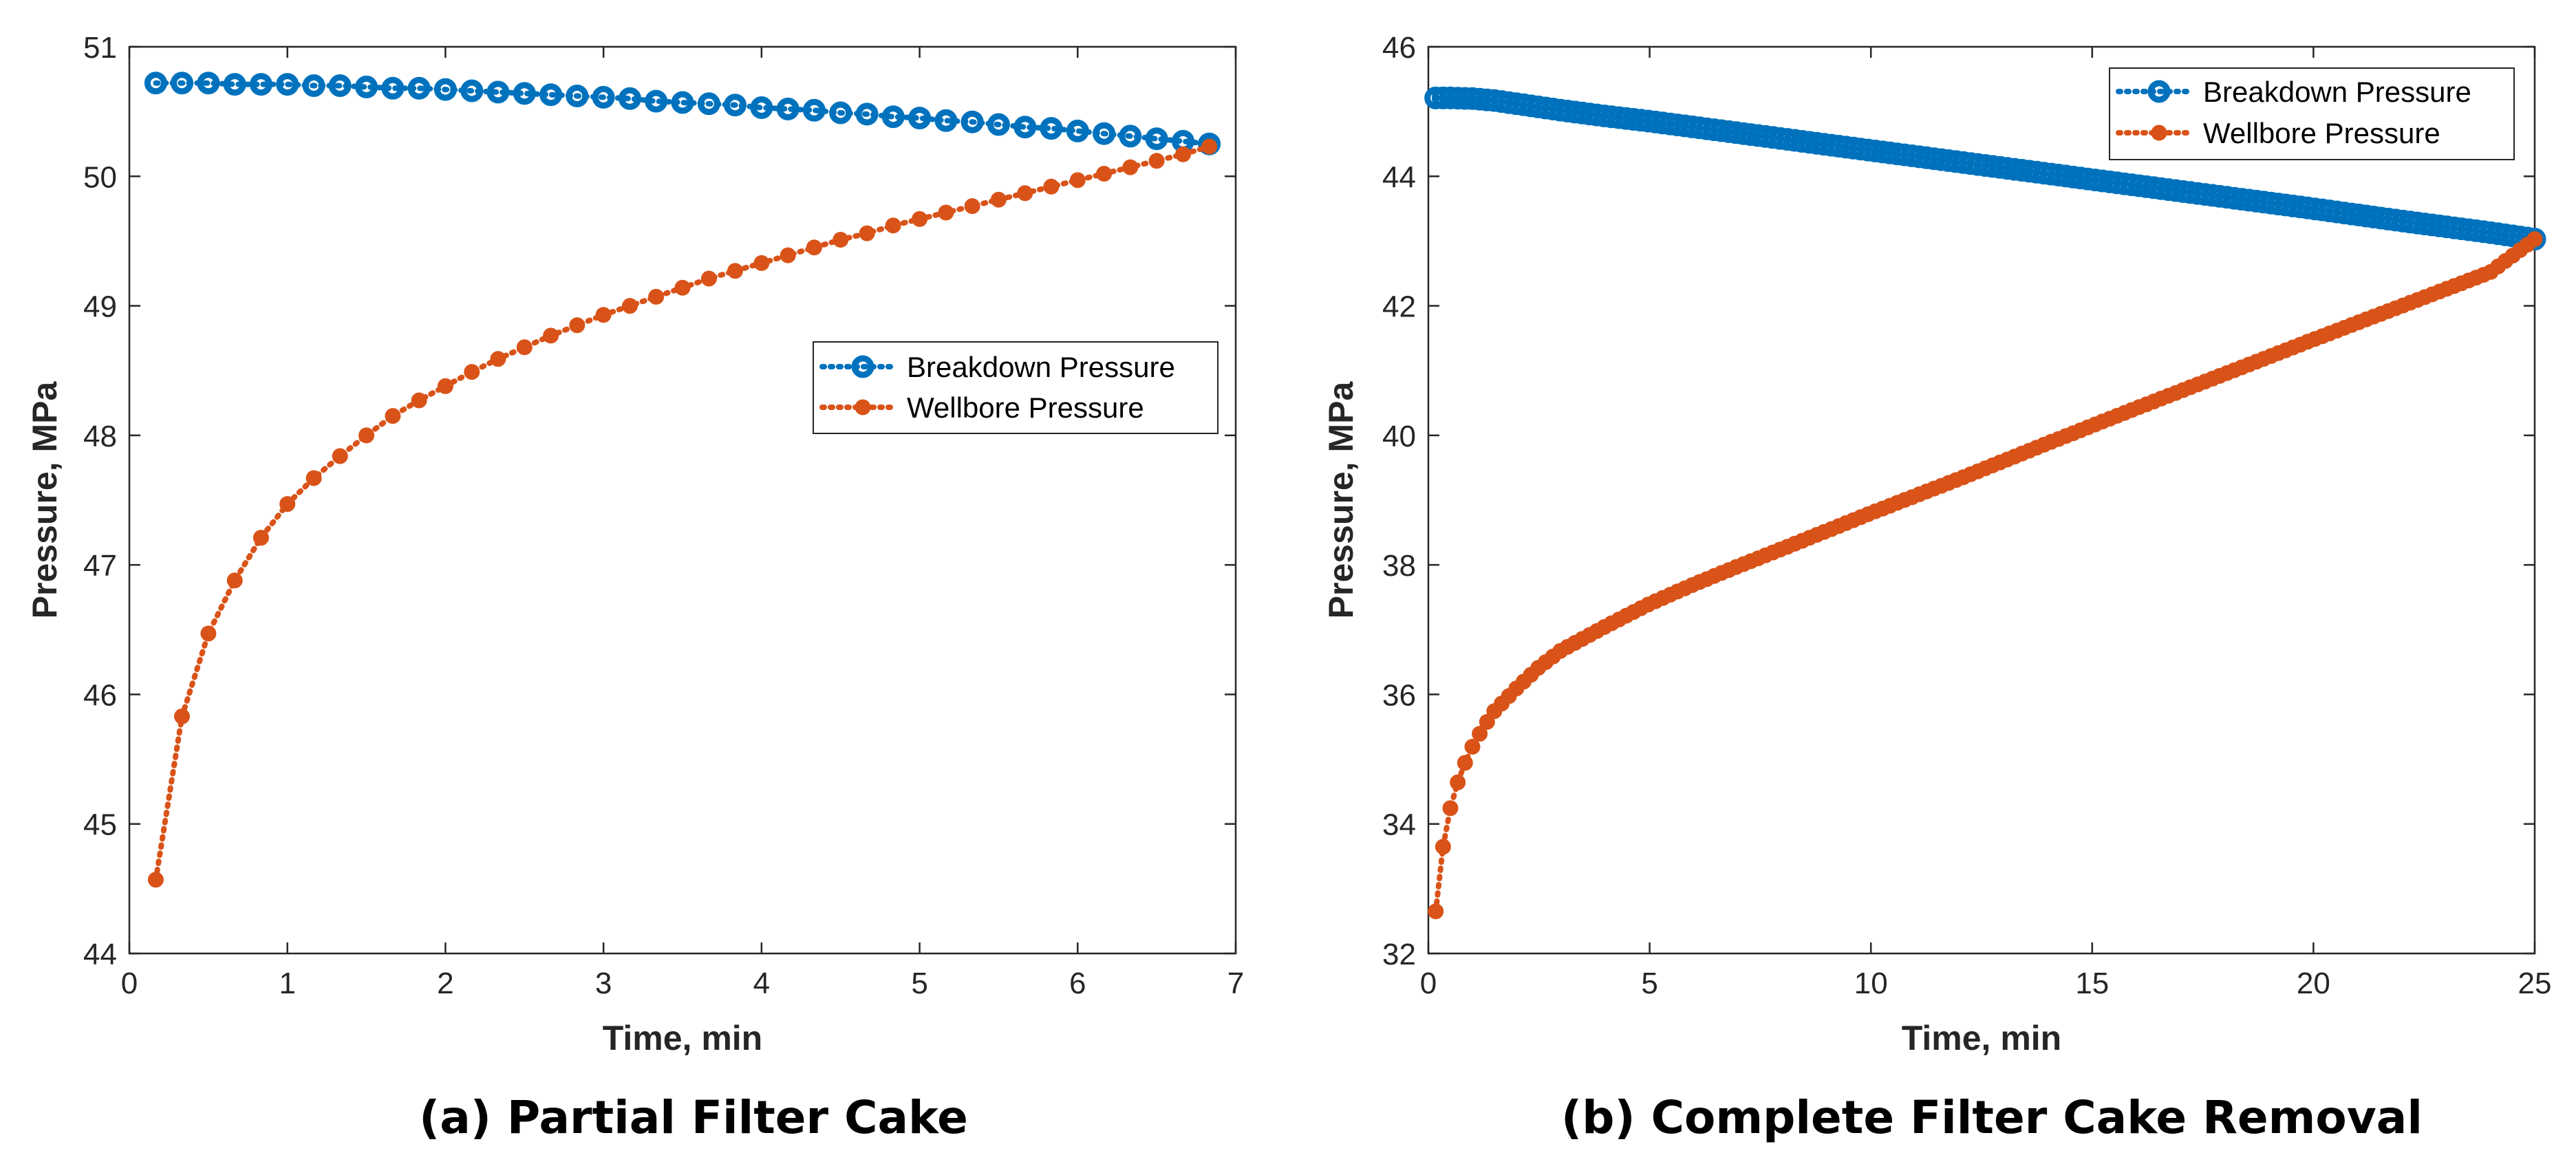 This screenshot has height=1175, width=2576. Describe the element at coordinates (1399, 566) in the screenshot. I see `panel-b-y-tick-label: 38` at that location.